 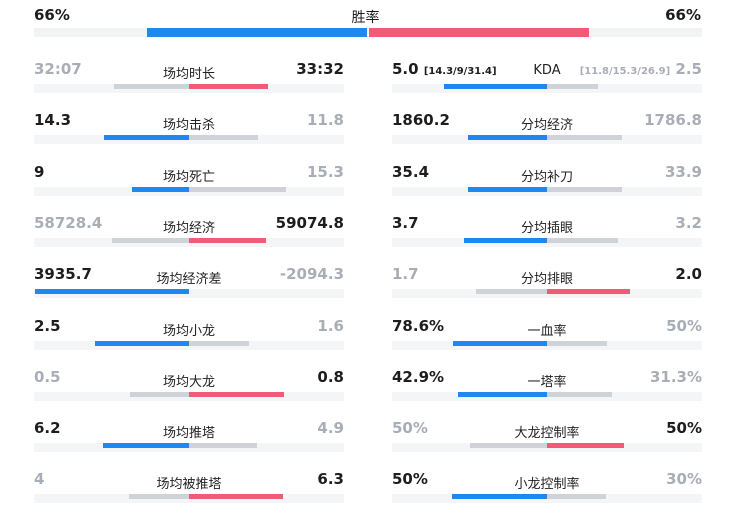 I want to click on stat-right-value: 4.9, so click(x=330, y=428).